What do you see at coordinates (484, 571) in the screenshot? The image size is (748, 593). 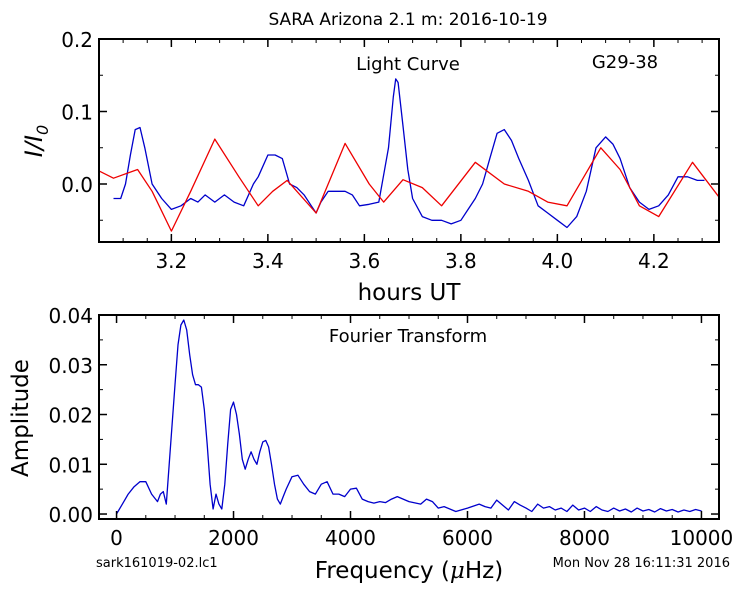 I see `x-label-end: Hz)` at bounding box center [484, 571].